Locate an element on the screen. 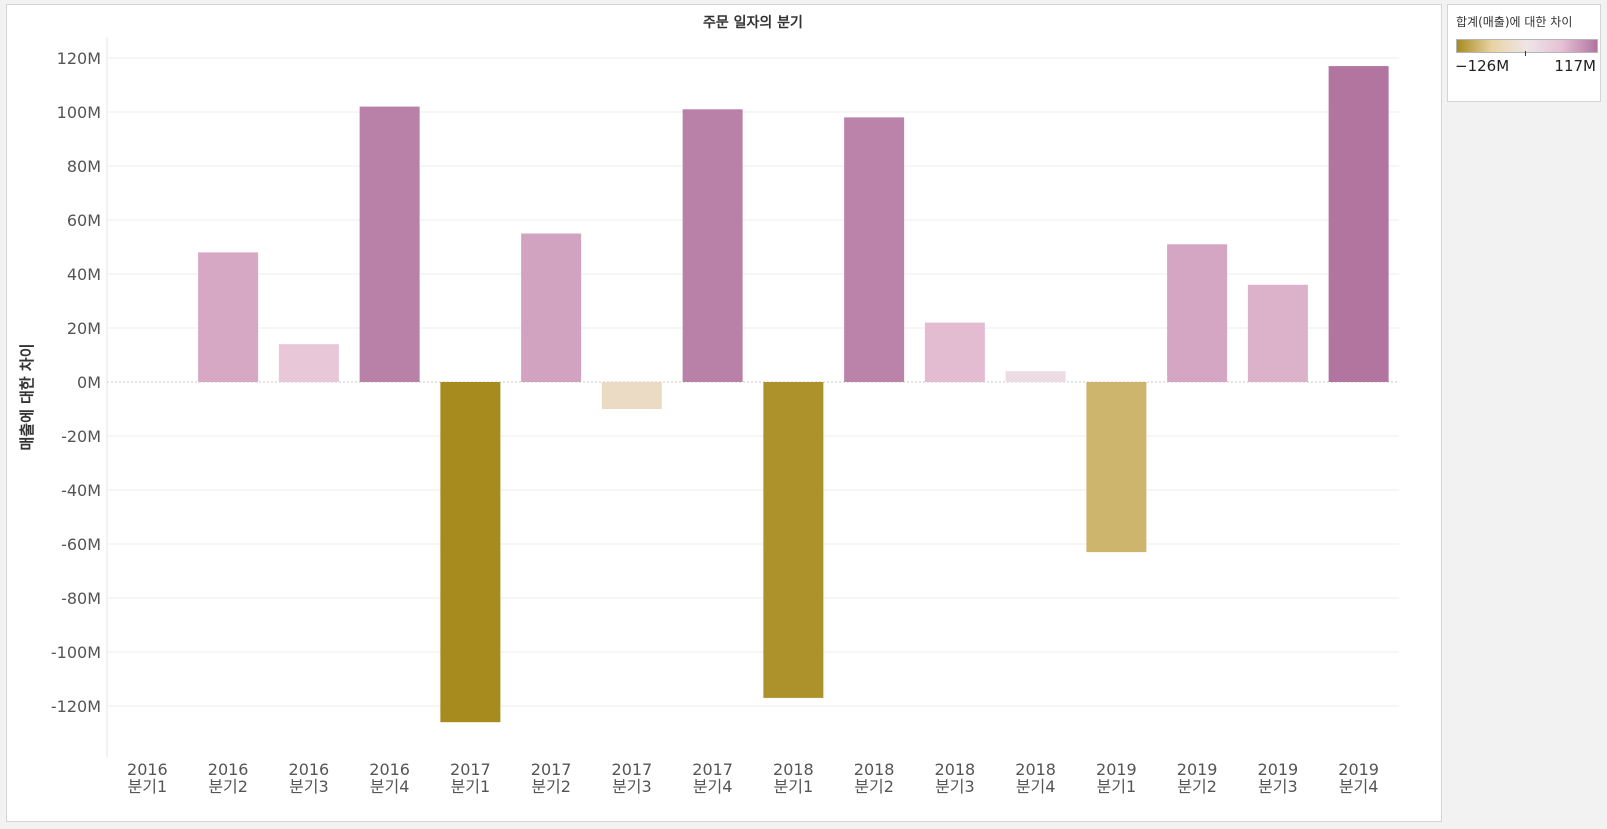  bar-2019-분기3 is located at coordinates (1277, 333).